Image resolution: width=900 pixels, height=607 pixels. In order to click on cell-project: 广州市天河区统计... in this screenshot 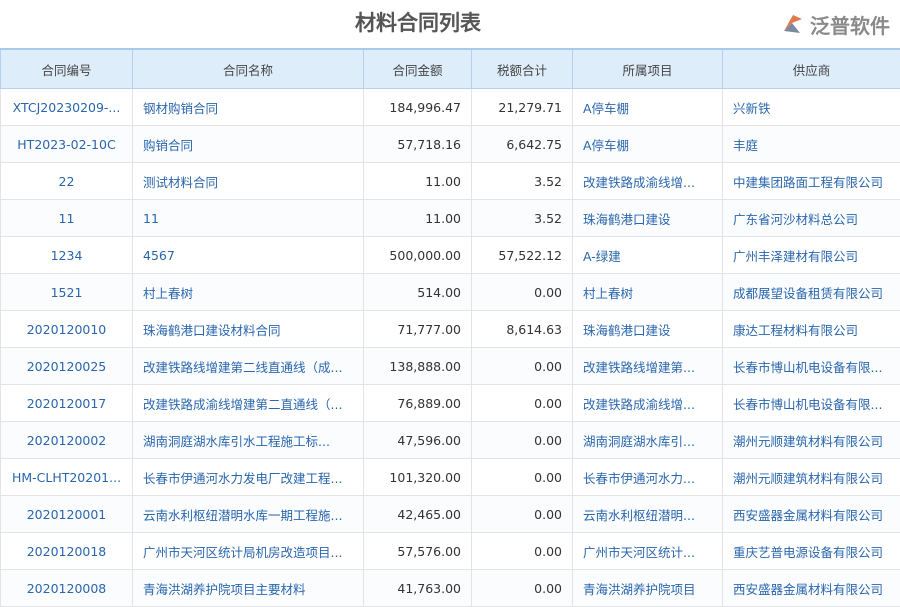, I will do `click(648, 551)`.